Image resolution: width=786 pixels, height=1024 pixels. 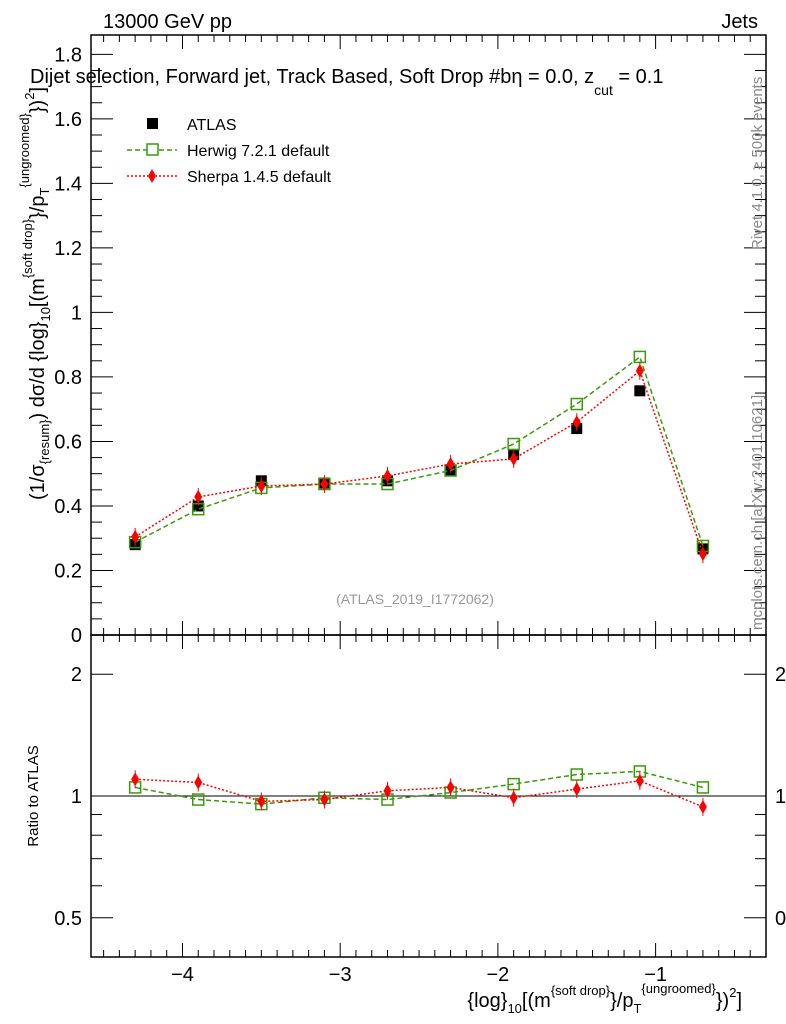 I want to click on mcplots-reference-text: mcplots.cern.ch [arXiv:2401.10621], so click(x=757, y=512).